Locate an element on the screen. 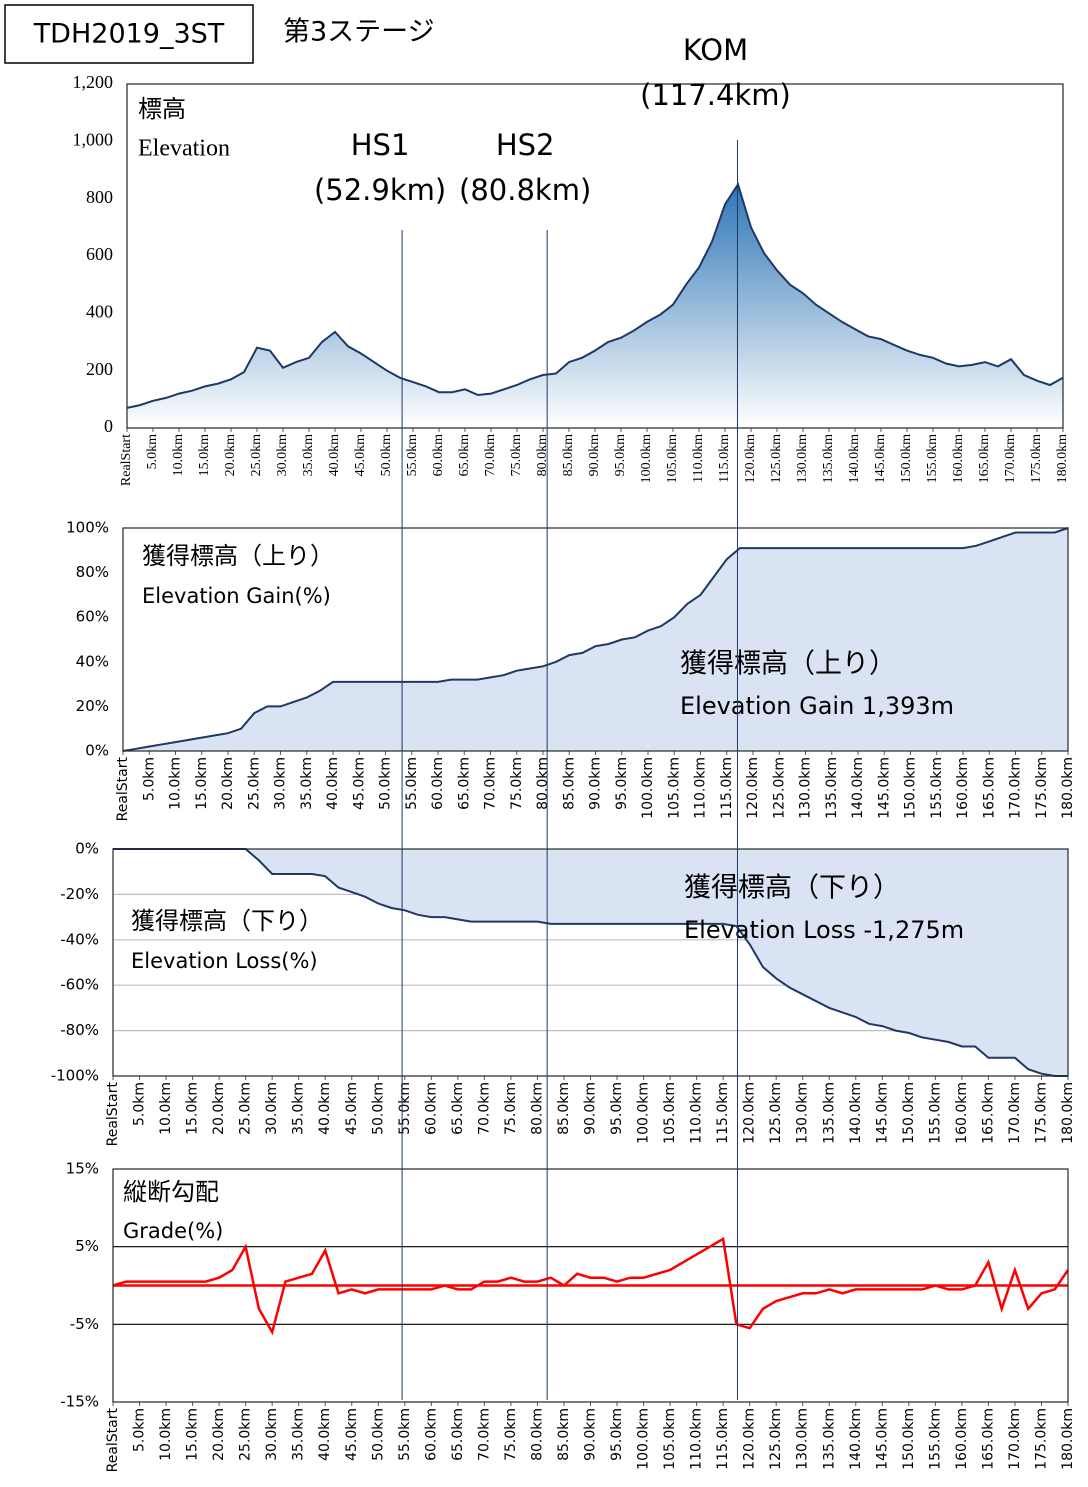  panel-subtitle: Elevation Gain(%) is located at coordinates (236, 596).